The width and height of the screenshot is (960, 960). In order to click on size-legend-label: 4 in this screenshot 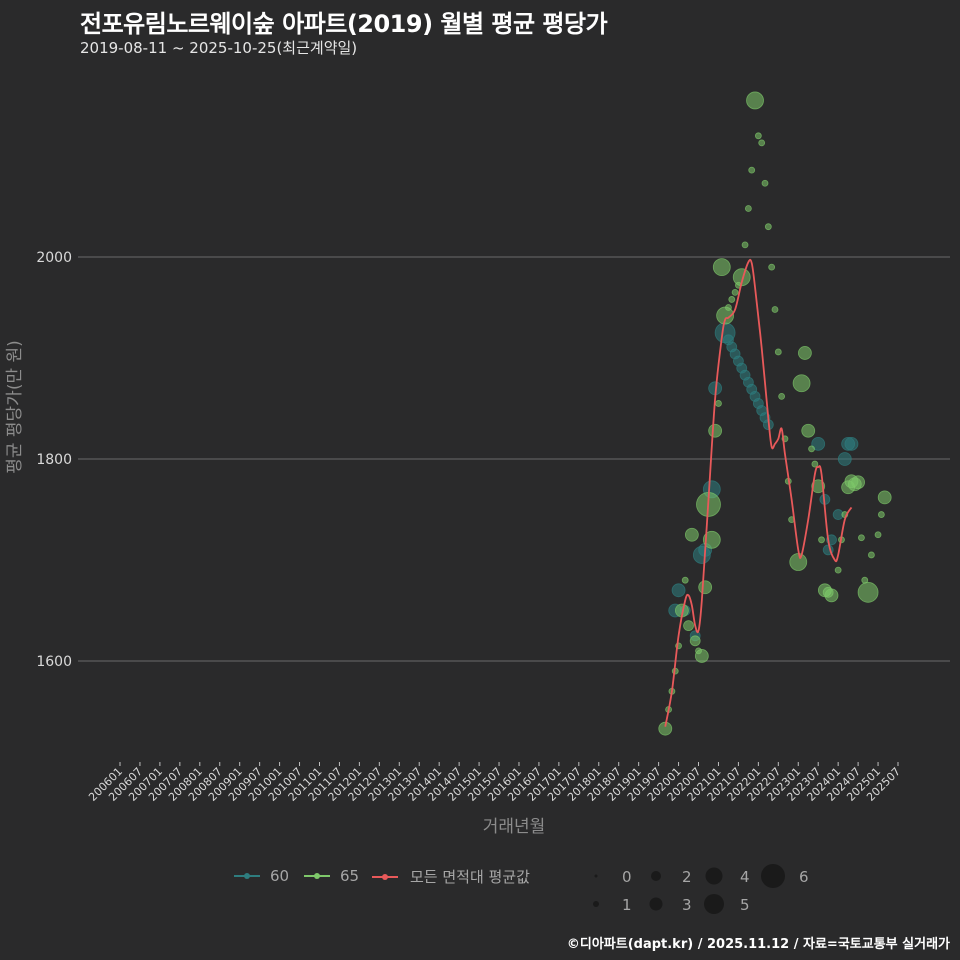, I will do `click(745, 877)`.